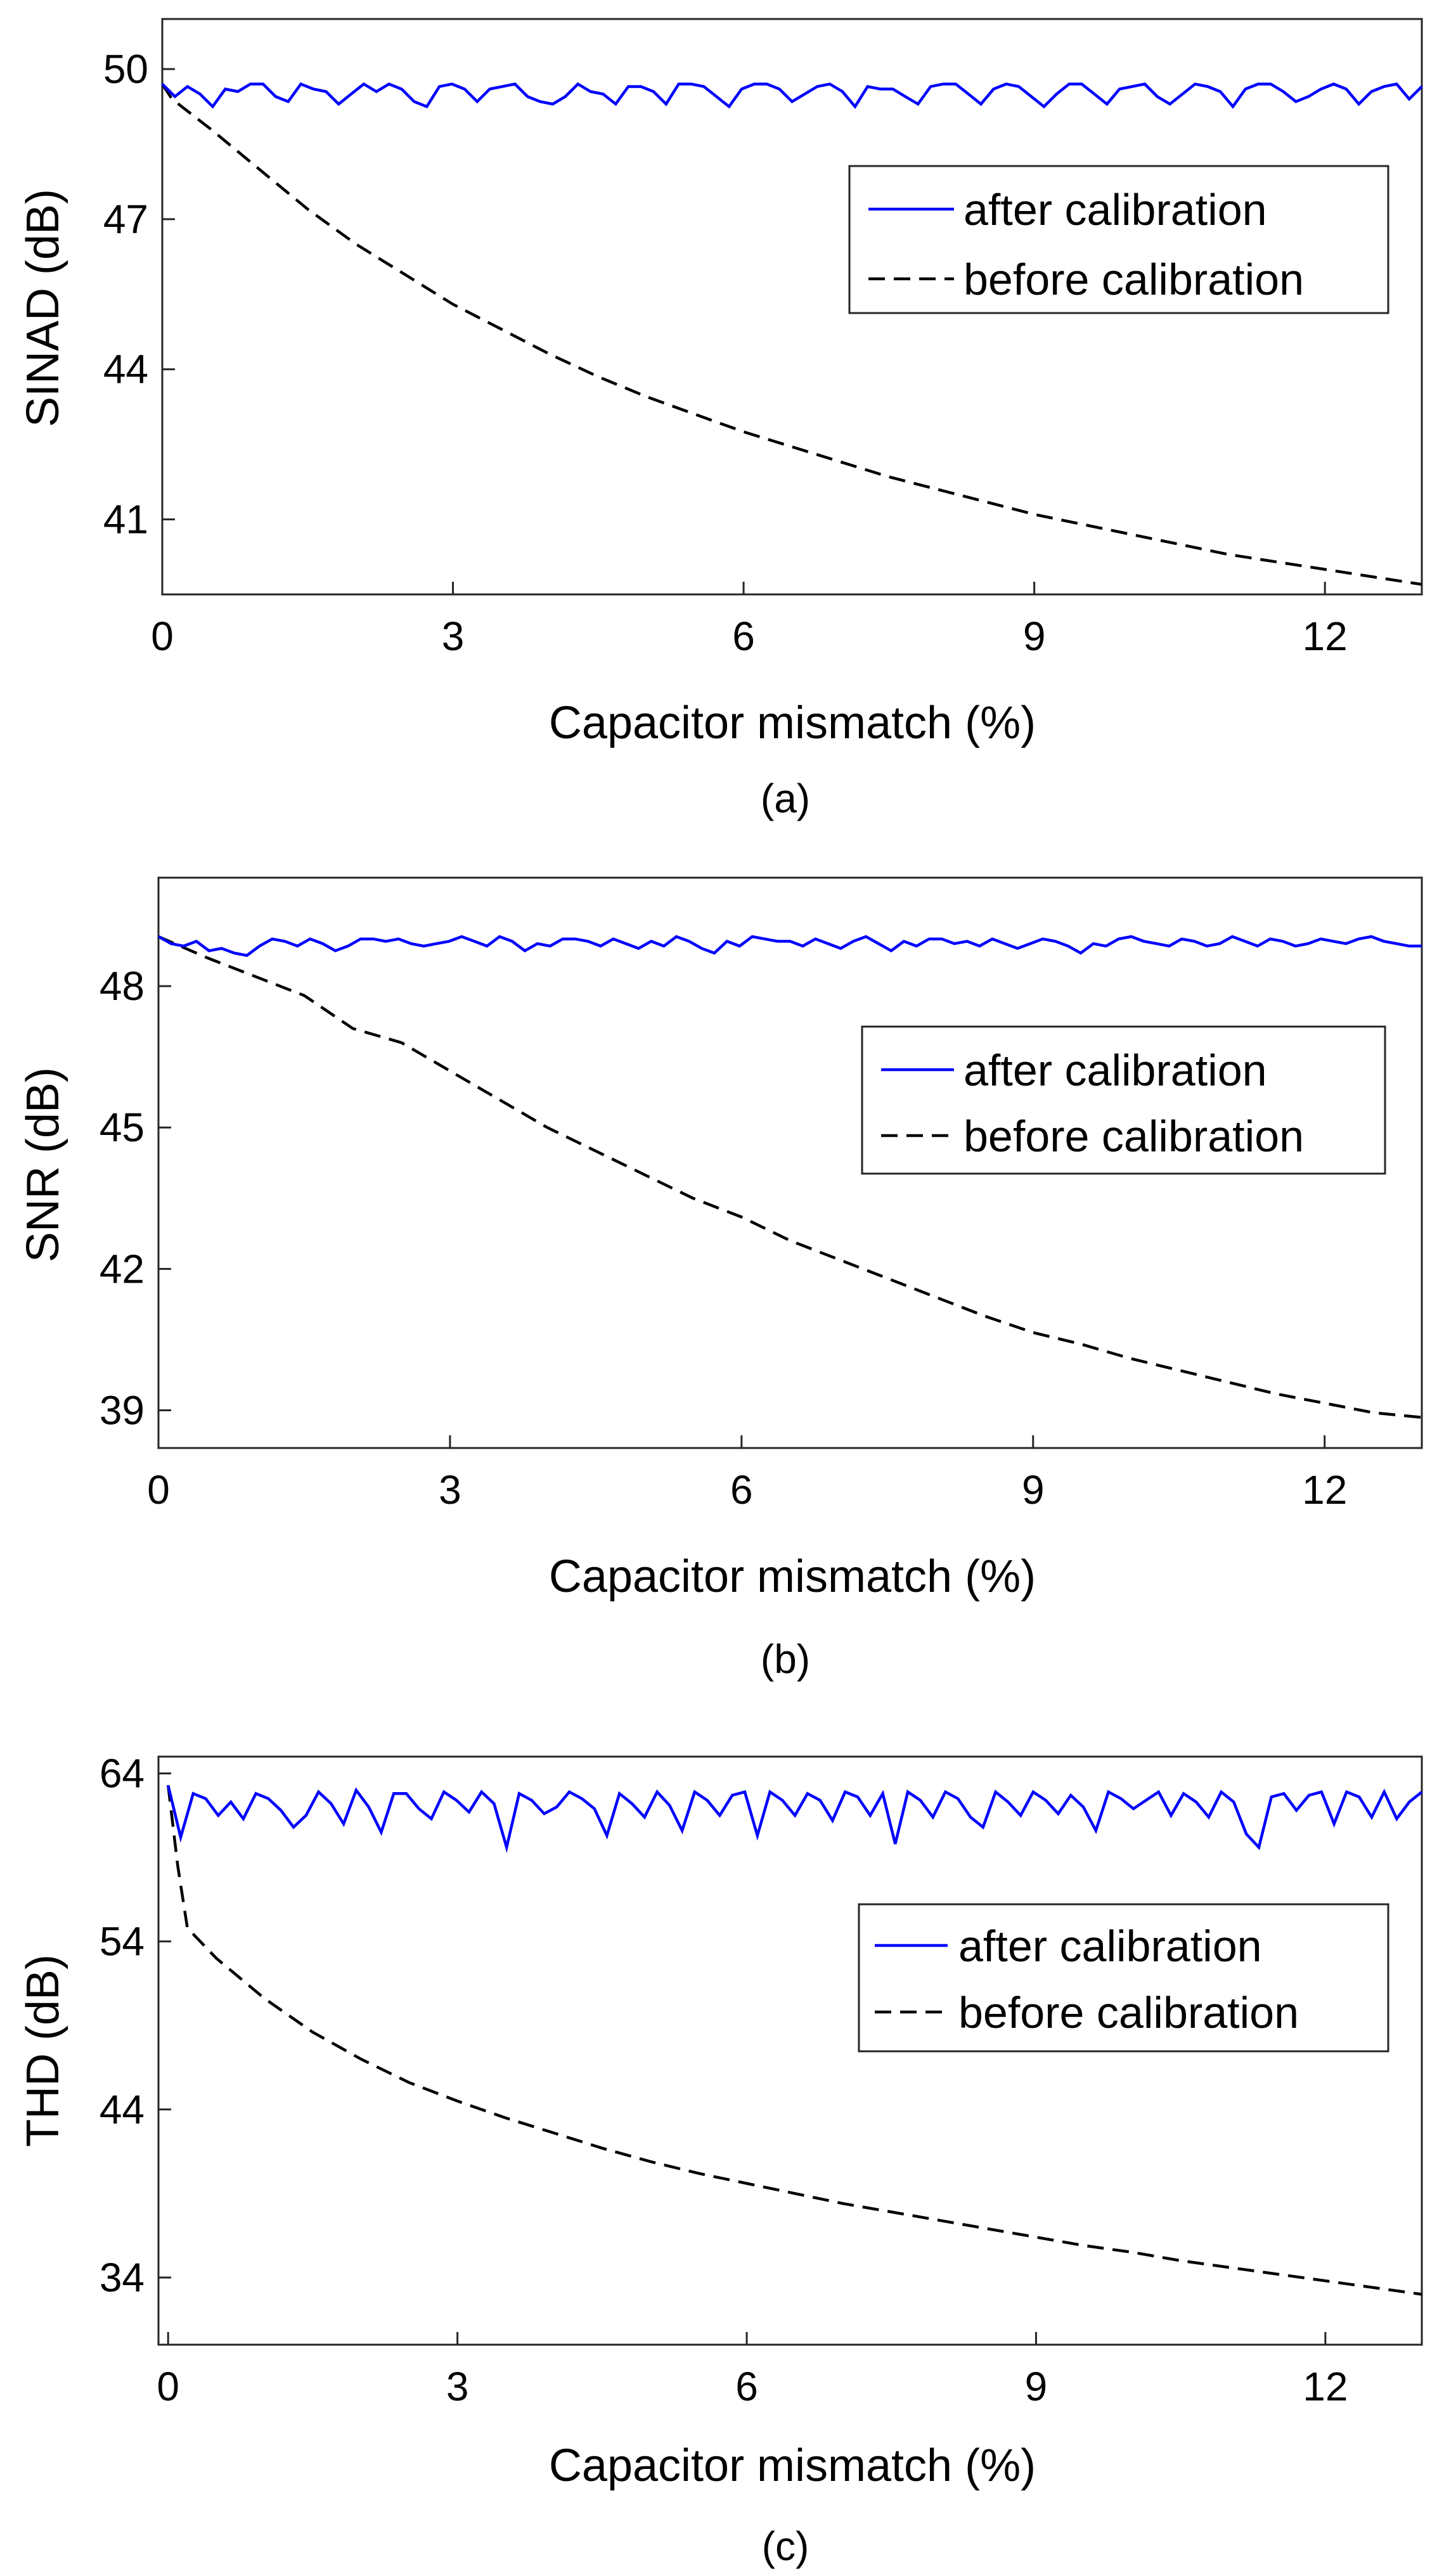 This screenshot has height=2576, width=1444. Describe the element at coordinates (135, 2025) in the screenshot. I see `y-axis-ticks: 34 44 54 64` at that location.